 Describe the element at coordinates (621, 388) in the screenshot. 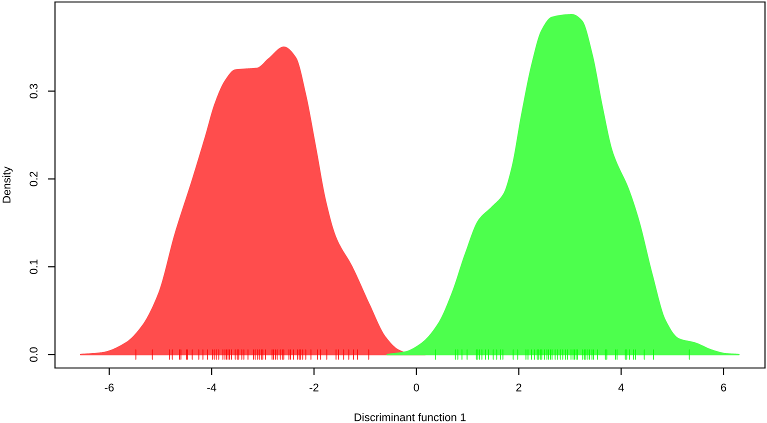

I see `x-tick-label: 4` at that location.